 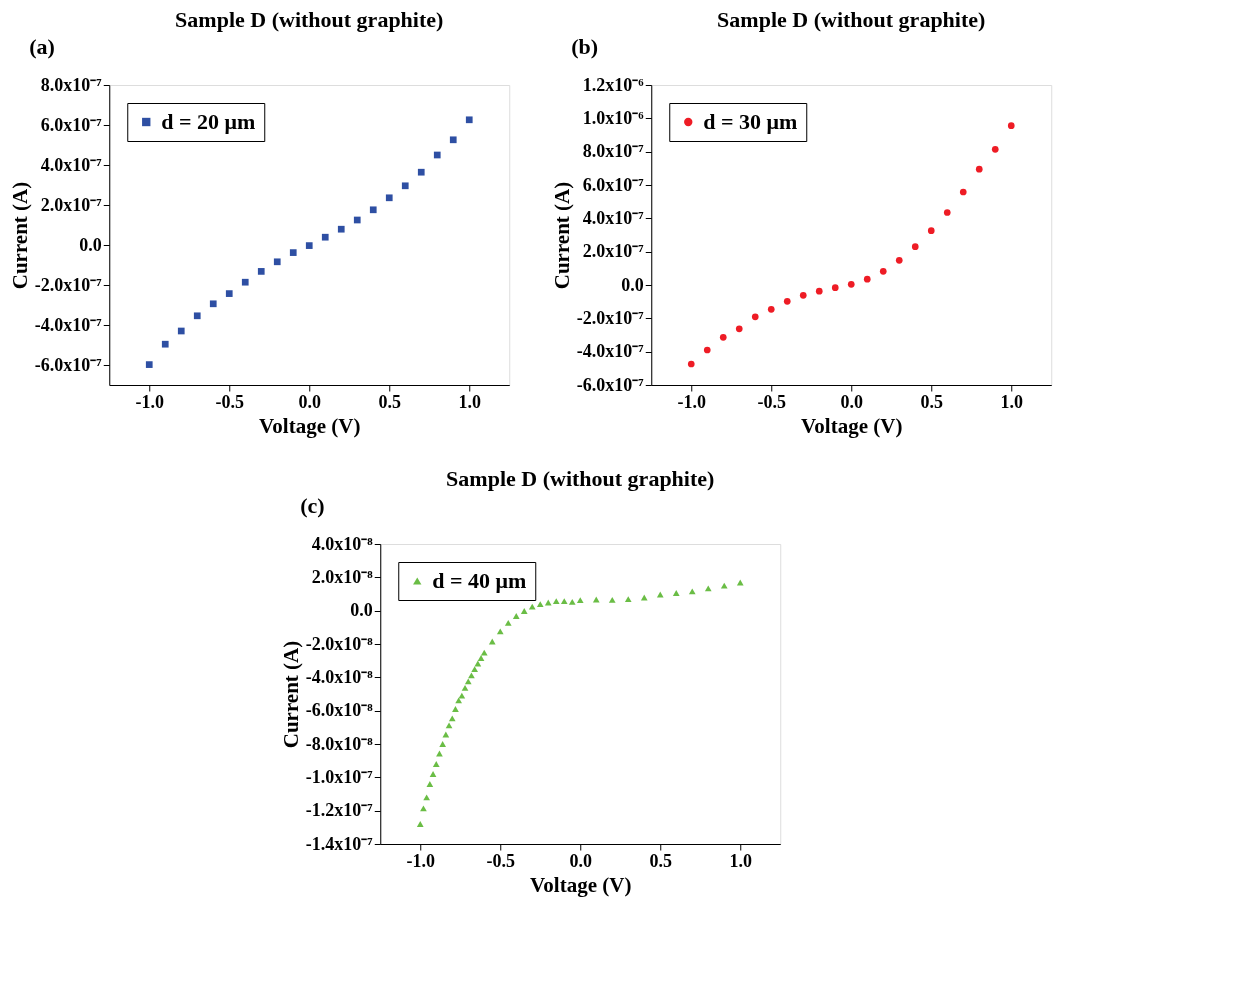 I want to click on y-tick-label: 2.0x10⁻⁸, so click(x=342, y=576).